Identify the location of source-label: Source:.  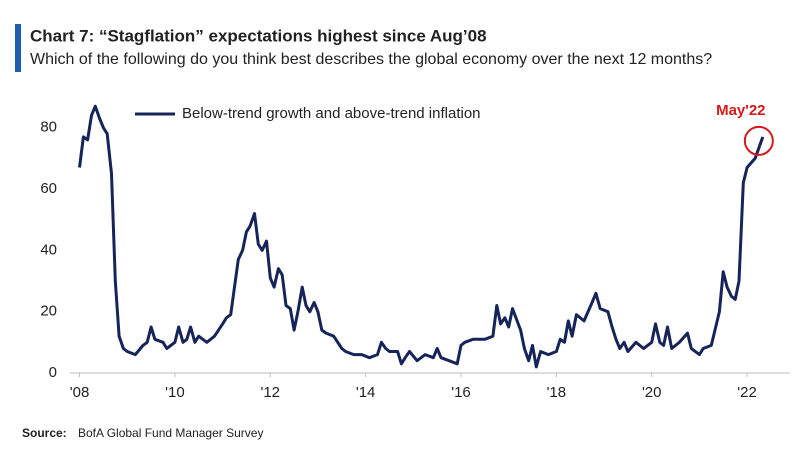
(44, 433).